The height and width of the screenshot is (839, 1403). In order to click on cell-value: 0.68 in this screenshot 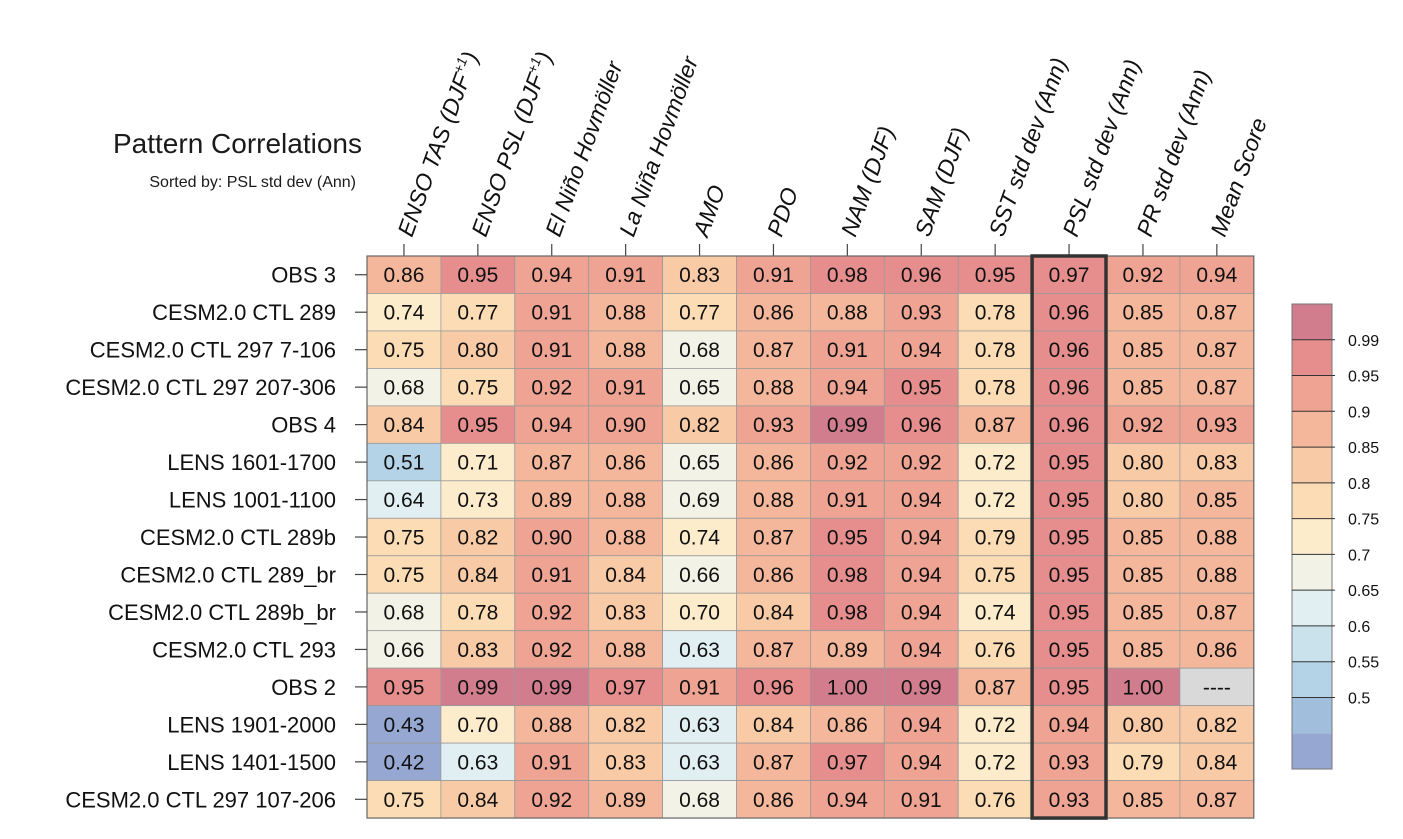, I will do `click(404, 388)`.